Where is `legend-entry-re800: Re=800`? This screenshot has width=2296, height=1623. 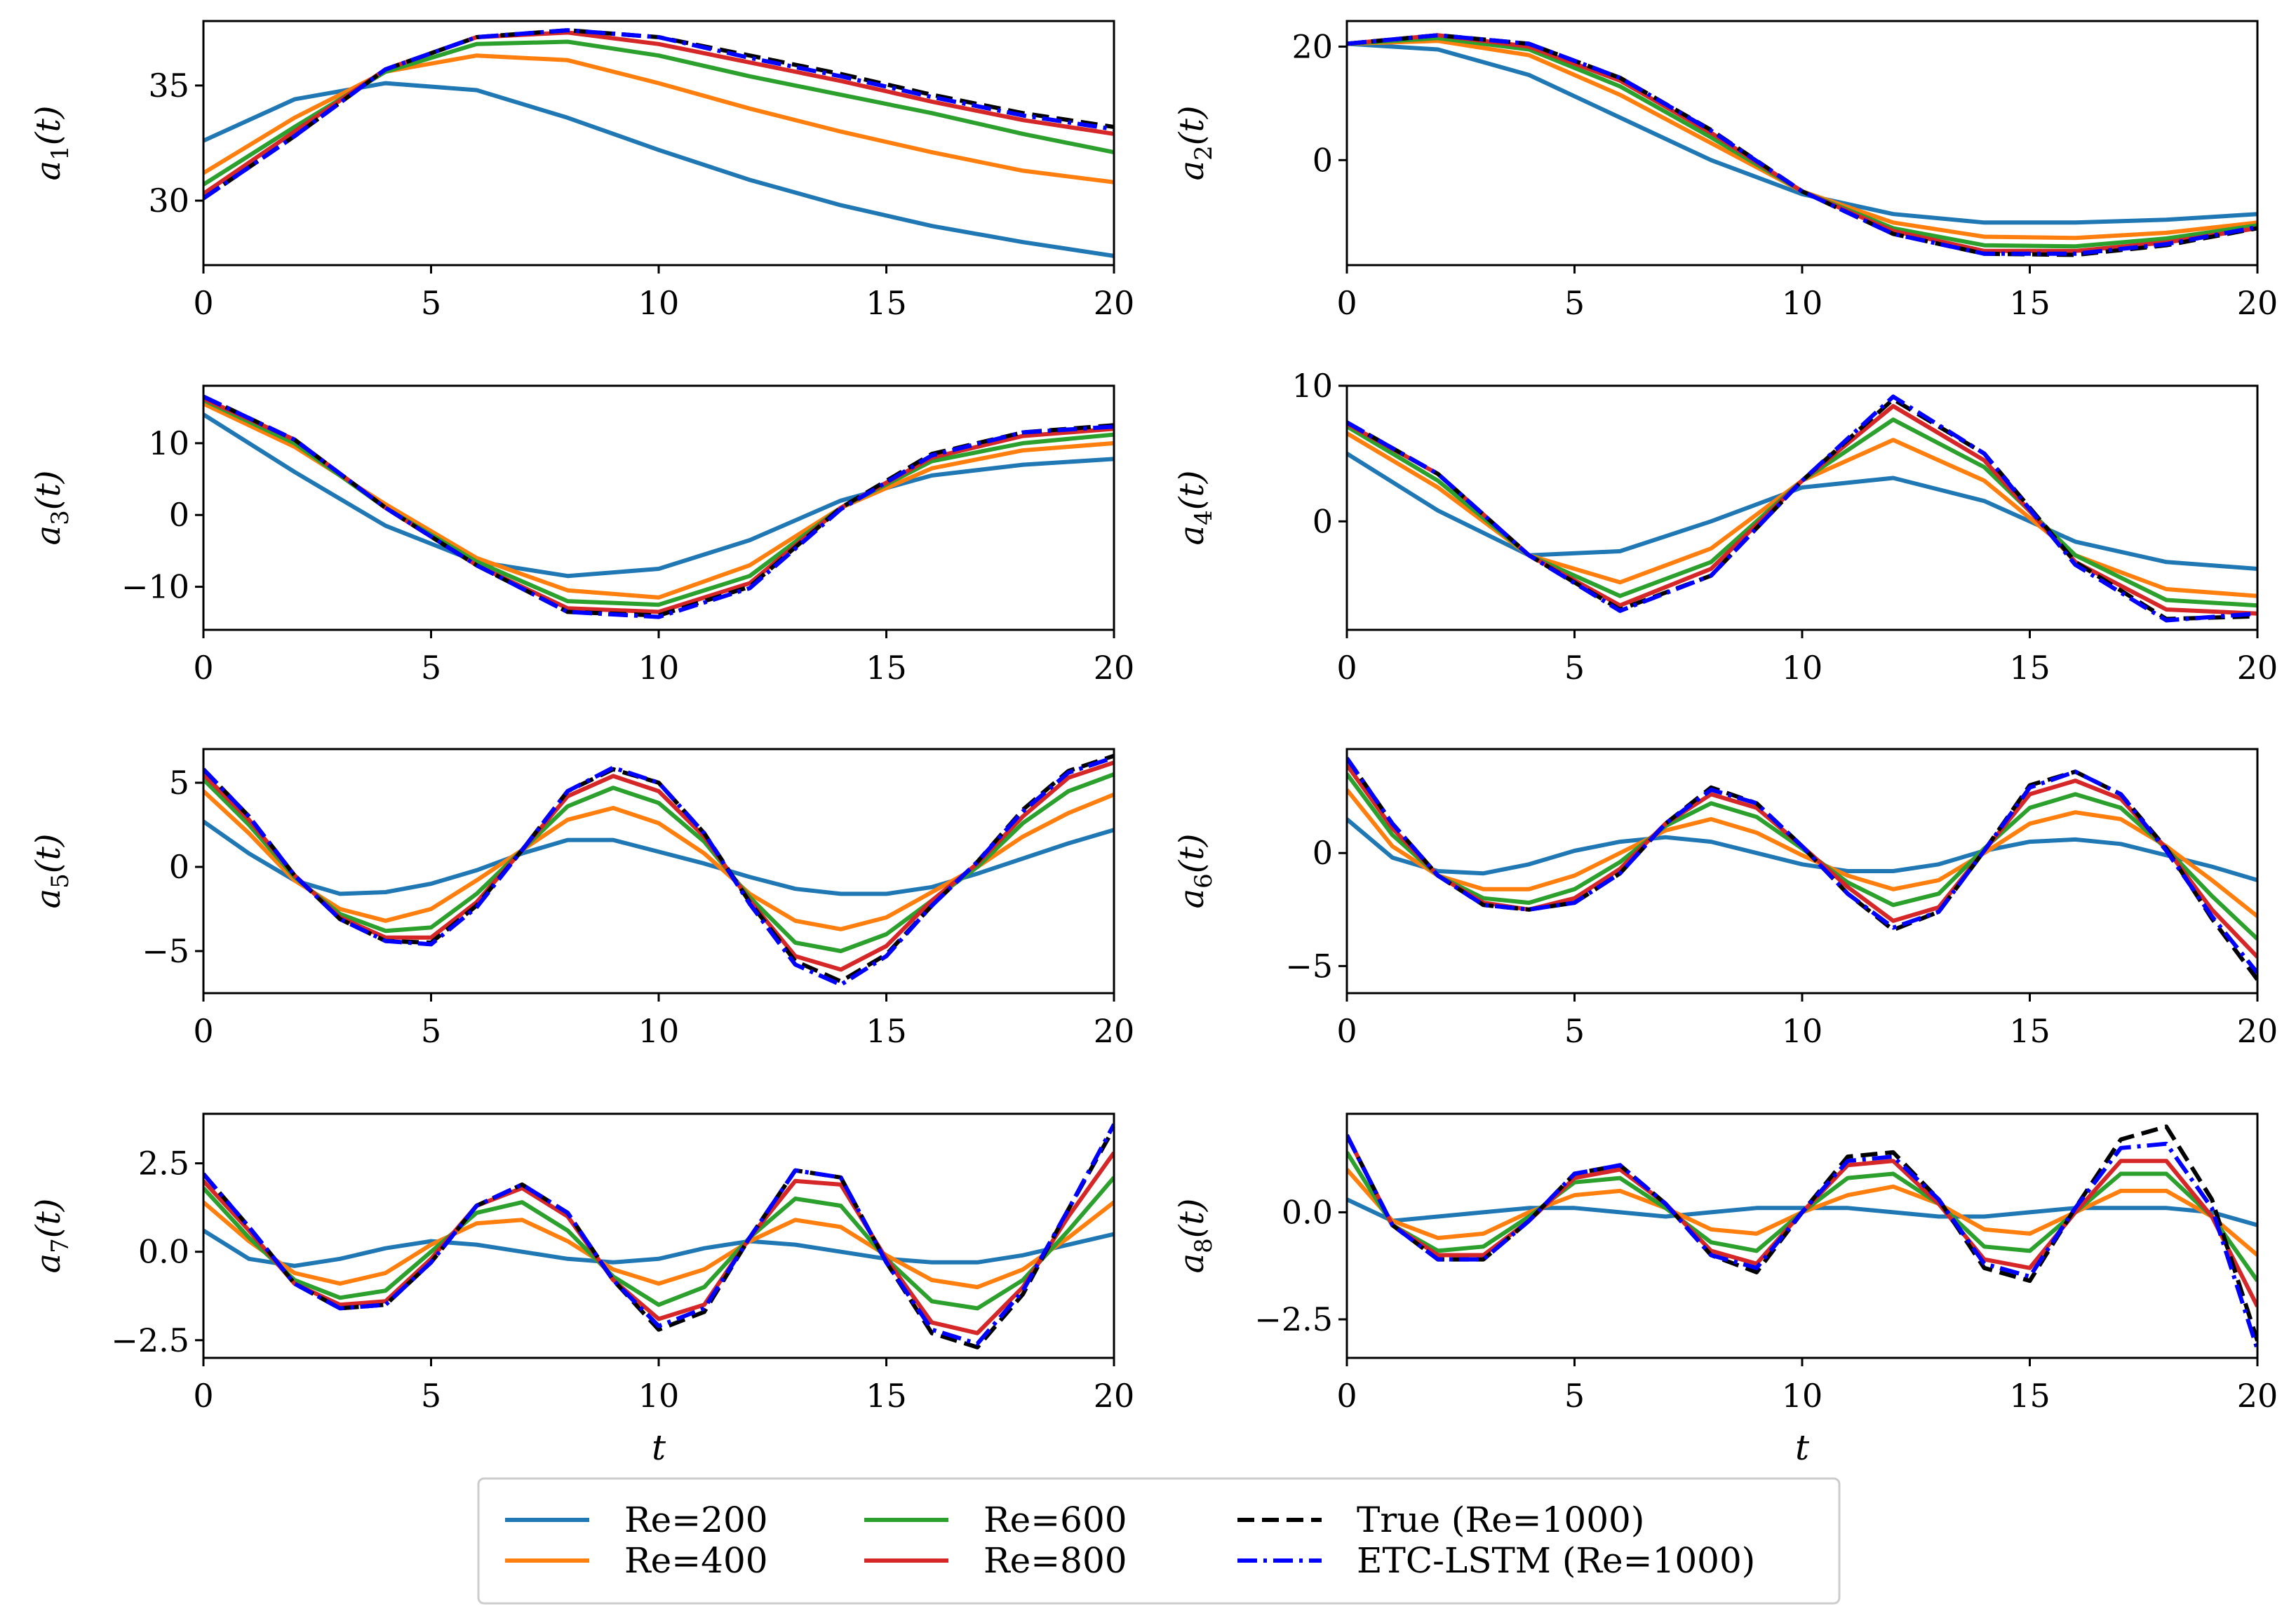 legend-entry-re800: Re=800 is located at coordinates (995, 1561).